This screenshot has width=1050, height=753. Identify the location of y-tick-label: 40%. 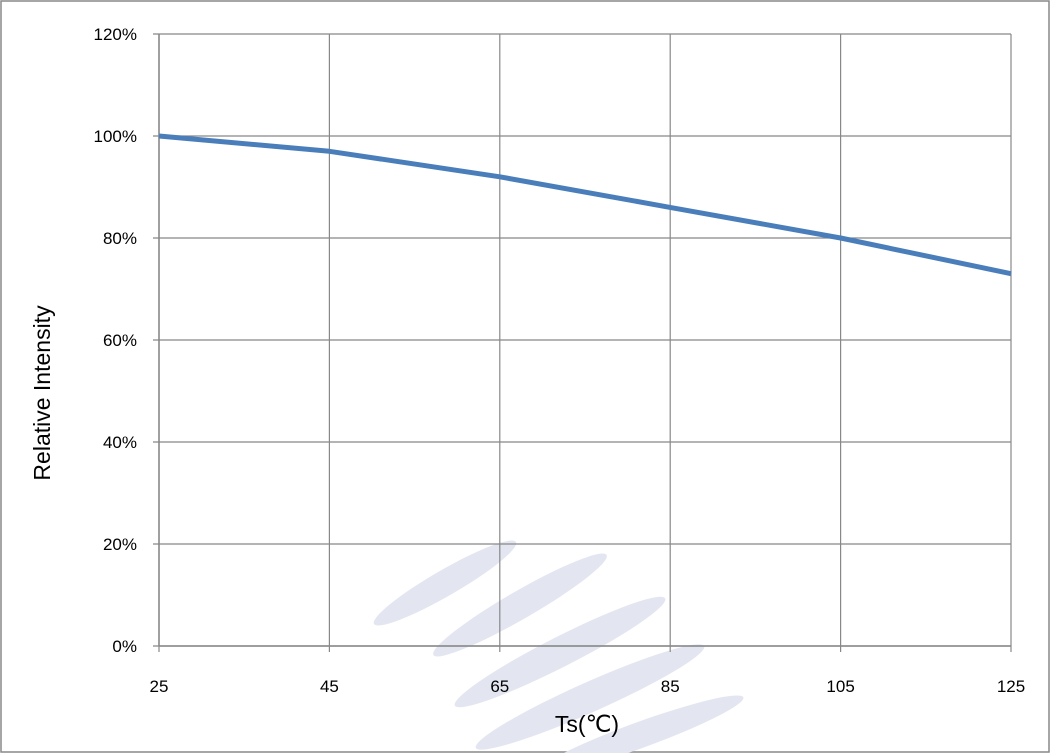
(120, 442).